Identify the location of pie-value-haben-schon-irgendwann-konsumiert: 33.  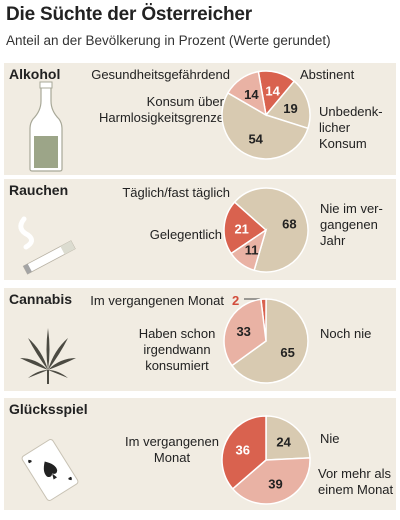
(243, 331).